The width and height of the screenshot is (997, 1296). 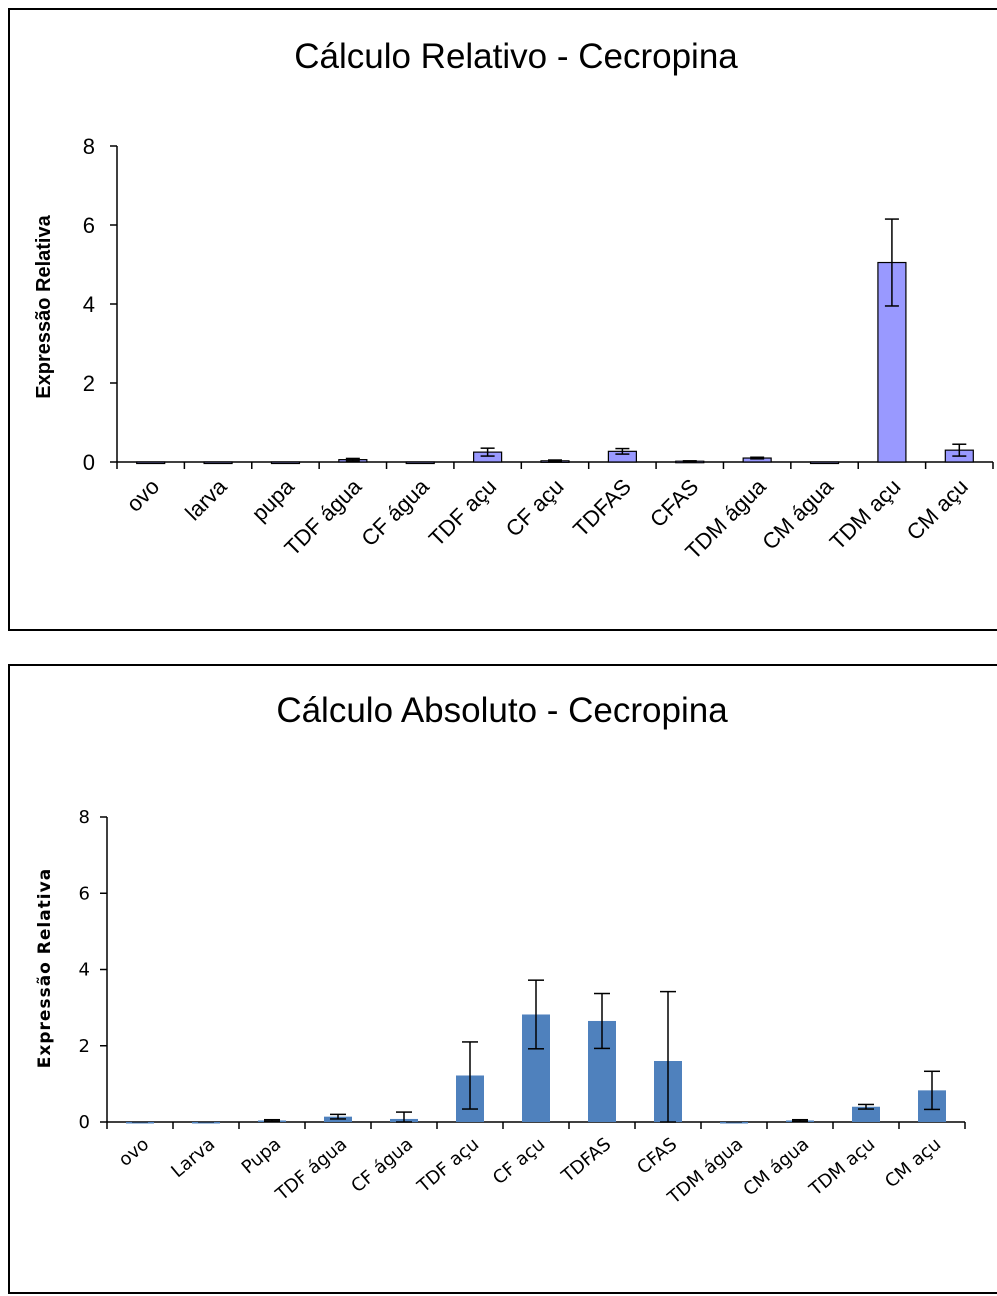 What do you see at coordinates (193, 1158) in the screenshot?
I see `x-tick-label: Larva` at bounding box center [193, 1158].